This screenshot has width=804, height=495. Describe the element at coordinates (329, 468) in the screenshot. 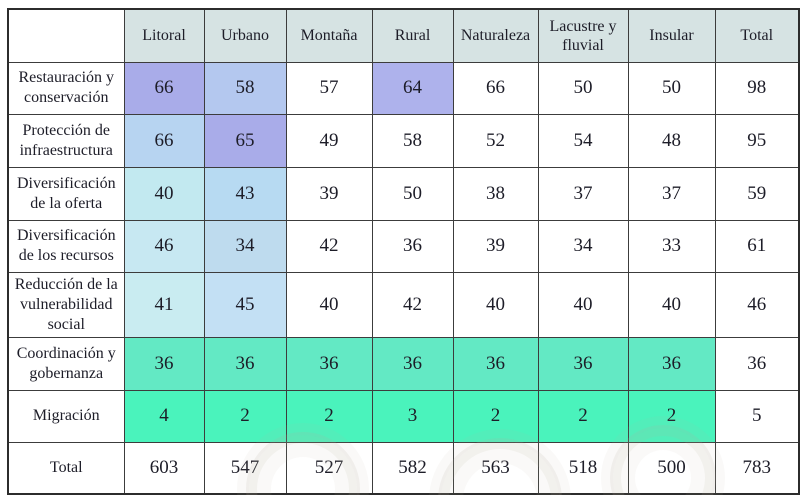

I see `value-cell-total-monta-a: 527` at that location.